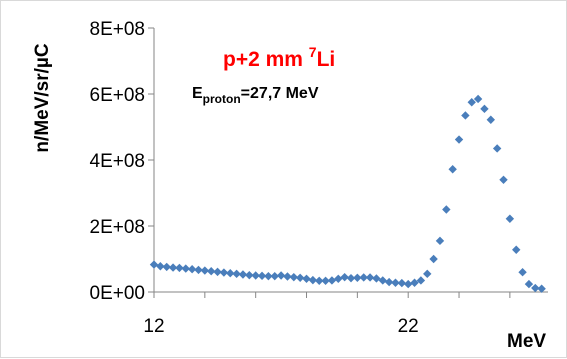 The width and height of the screenshot is (567, 359). What do you see at coordinates (279, 57) in the screenshot?
I see `reaction-annotation: p+2 mm 7Li` at bounding box center [279, 57].